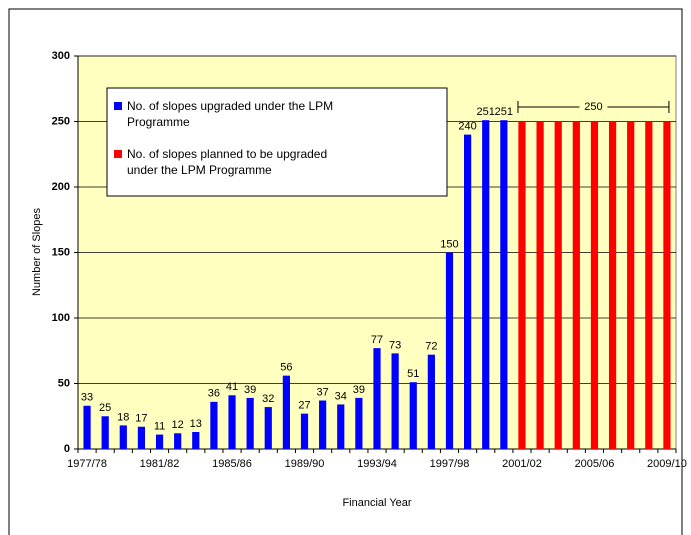  What do you see at coordinates (413, 374) in the screenshot?
I see `value-label: 51` at bounding box center [413, 374].